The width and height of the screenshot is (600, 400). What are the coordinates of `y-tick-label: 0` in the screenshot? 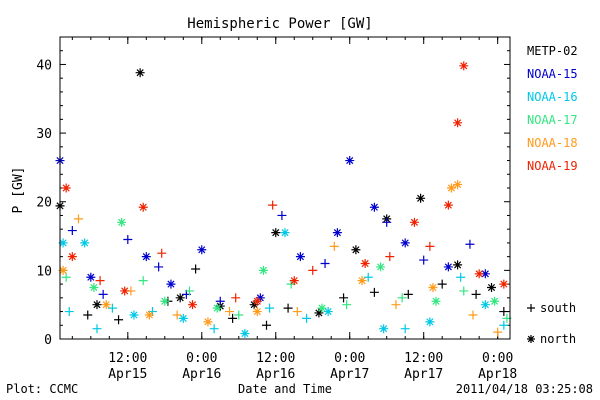 It's located at (48, 340).